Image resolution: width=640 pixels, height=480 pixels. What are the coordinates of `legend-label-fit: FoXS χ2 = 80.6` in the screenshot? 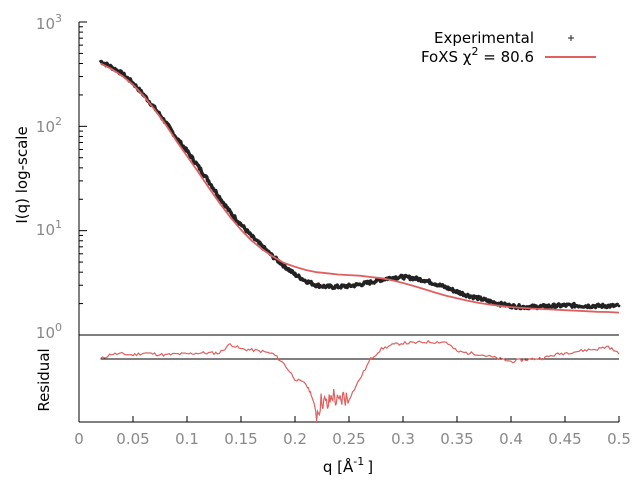 It's located at (477, 55).